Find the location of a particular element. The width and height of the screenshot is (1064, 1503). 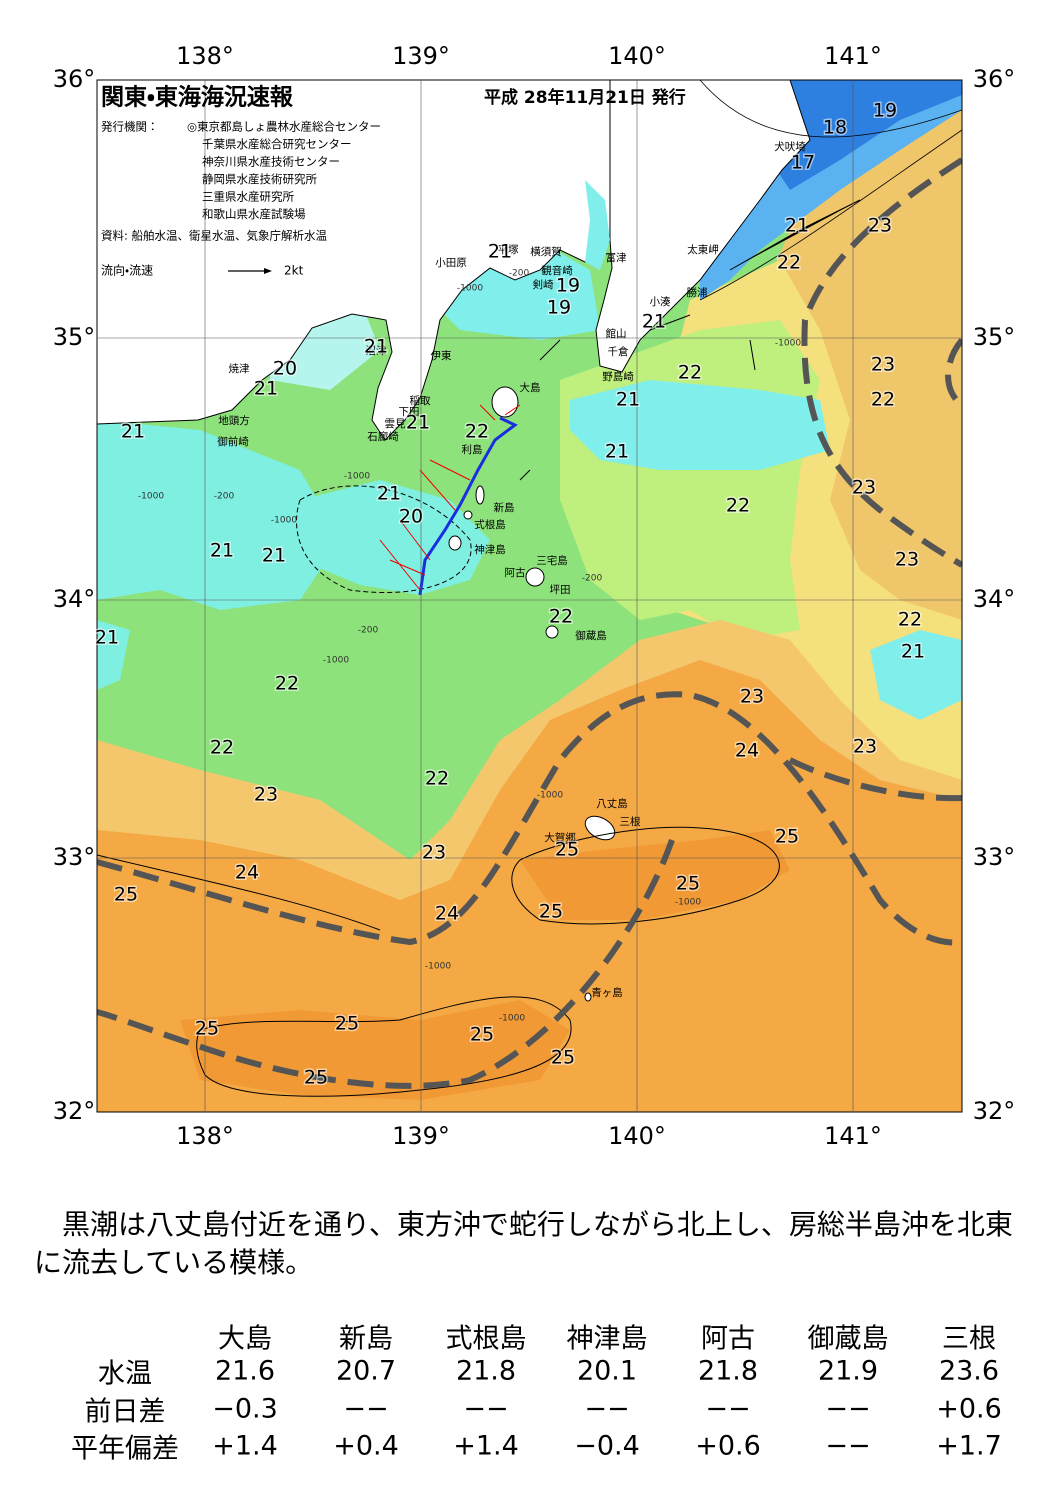

place-name: 横須賀 is located at coordinates (546, 251).